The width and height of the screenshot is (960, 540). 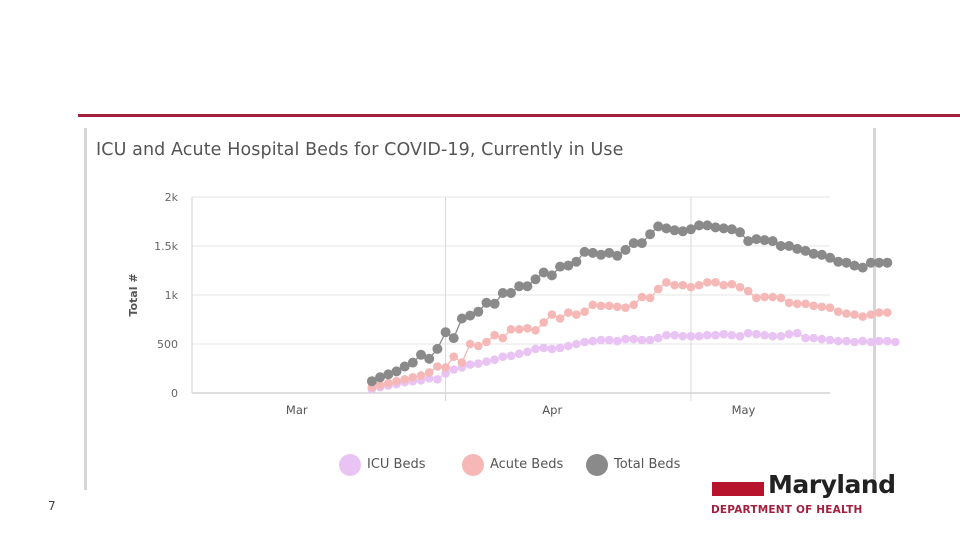 What do you see at coordinates (166, 246) in the screenshot?
I see `y-tick-label: 1.5k` at bounding box center [166, 246].